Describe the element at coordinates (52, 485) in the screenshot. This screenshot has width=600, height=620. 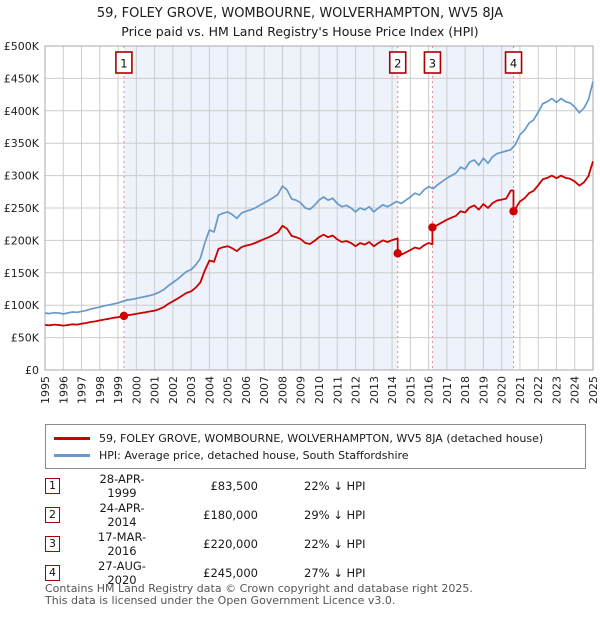
I see `transaction-number-badge: 1` at that location.